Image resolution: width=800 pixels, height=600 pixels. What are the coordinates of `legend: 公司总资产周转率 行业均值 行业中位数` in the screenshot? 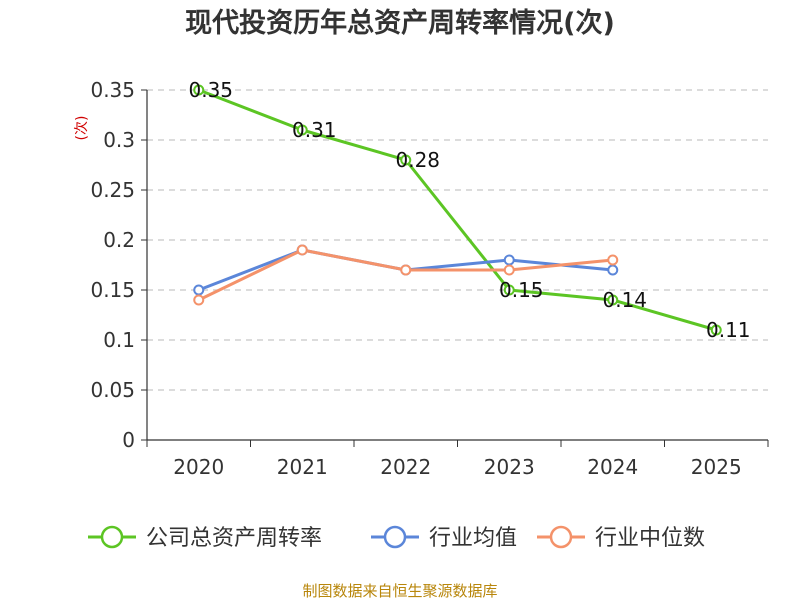 It's located at (396, 538).